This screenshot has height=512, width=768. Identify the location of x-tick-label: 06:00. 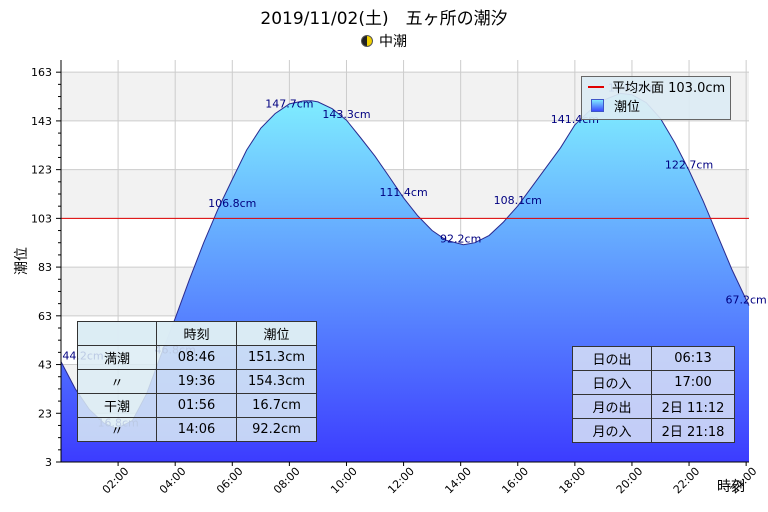
(230, 481).